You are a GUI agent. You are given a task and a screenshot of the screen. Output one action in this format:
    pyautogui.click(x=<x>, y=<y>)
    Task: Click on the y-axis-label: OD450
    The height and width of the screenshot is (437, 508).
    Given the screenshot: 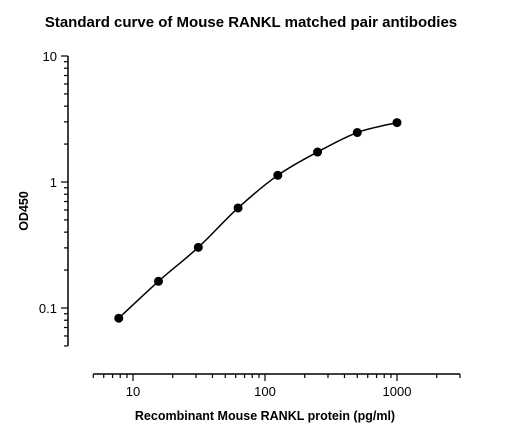 What is the action you would take?
    pyautogui.click(x=24, y=211)
    